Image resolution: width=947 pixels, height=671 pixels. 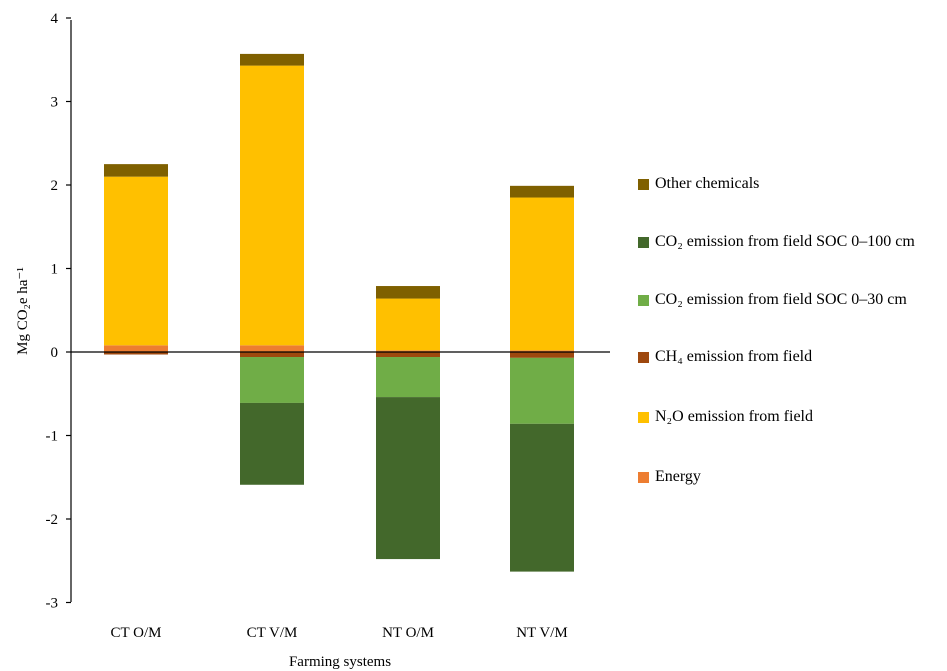 What do you see at coordinates (781, 299) in the screenshot?
I see `legend-label: CO₂ emission from field SOC 0–30 cm` at bounding box center [781, 299].